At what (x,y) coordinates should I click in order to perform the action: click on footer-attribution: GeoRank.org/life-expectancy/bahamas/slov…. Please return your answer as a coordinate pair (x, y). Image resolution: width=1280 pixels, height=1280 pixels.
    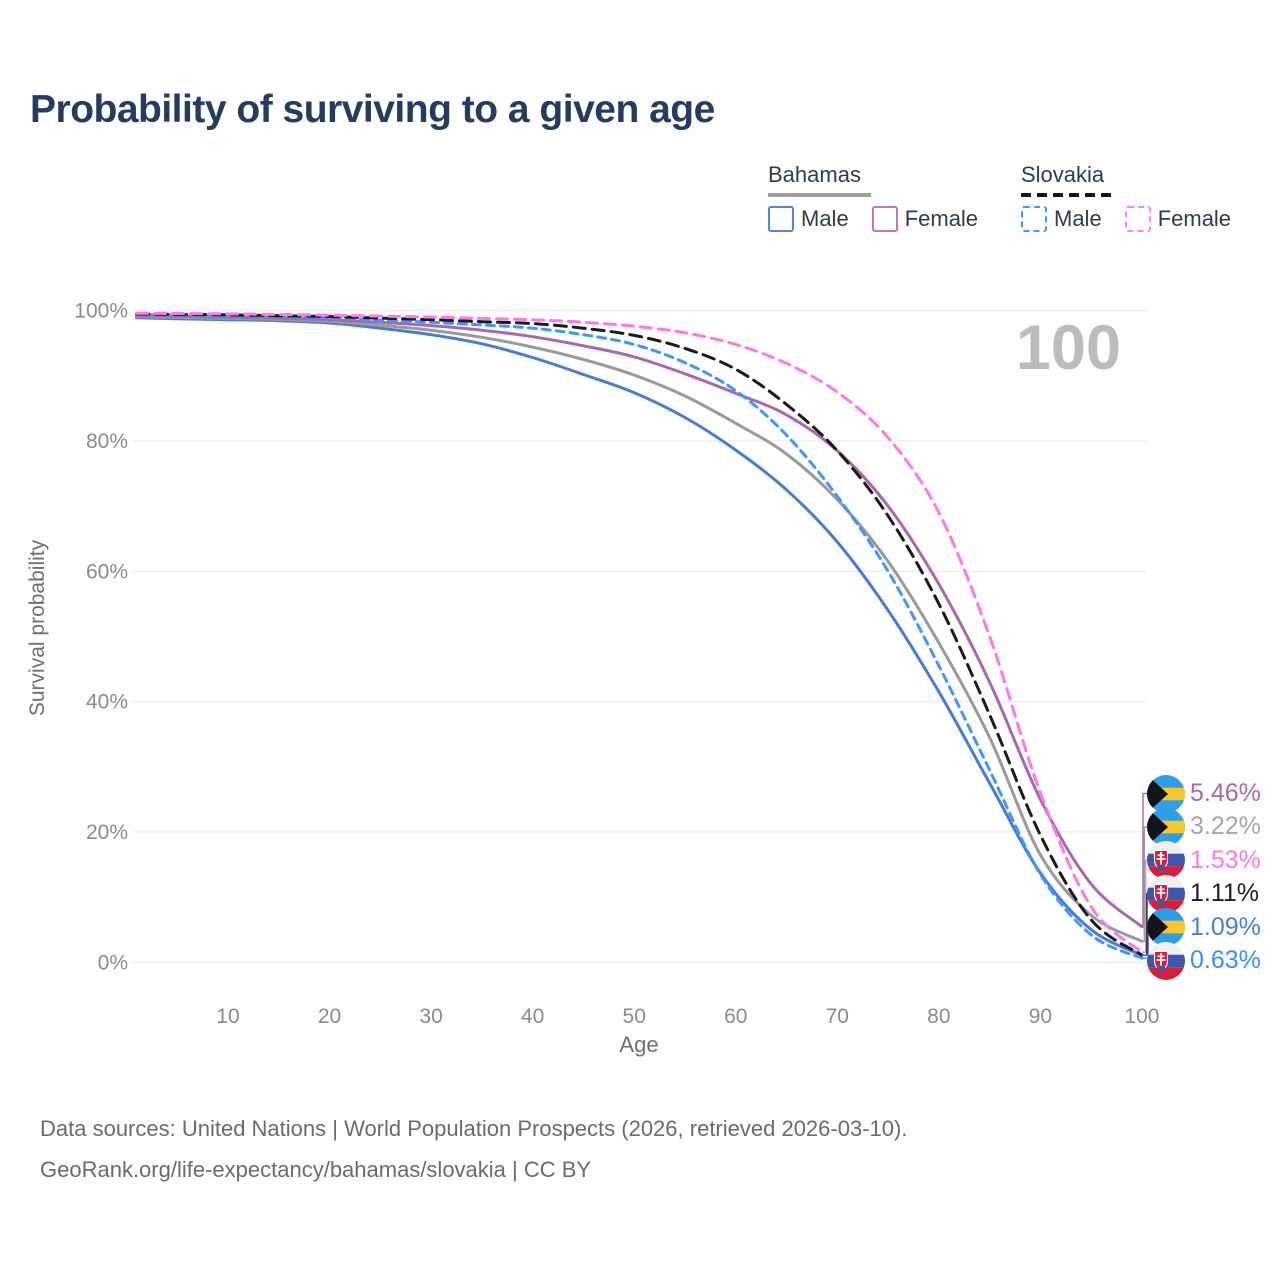
    Looking at the image, I should click on (316, 1169).